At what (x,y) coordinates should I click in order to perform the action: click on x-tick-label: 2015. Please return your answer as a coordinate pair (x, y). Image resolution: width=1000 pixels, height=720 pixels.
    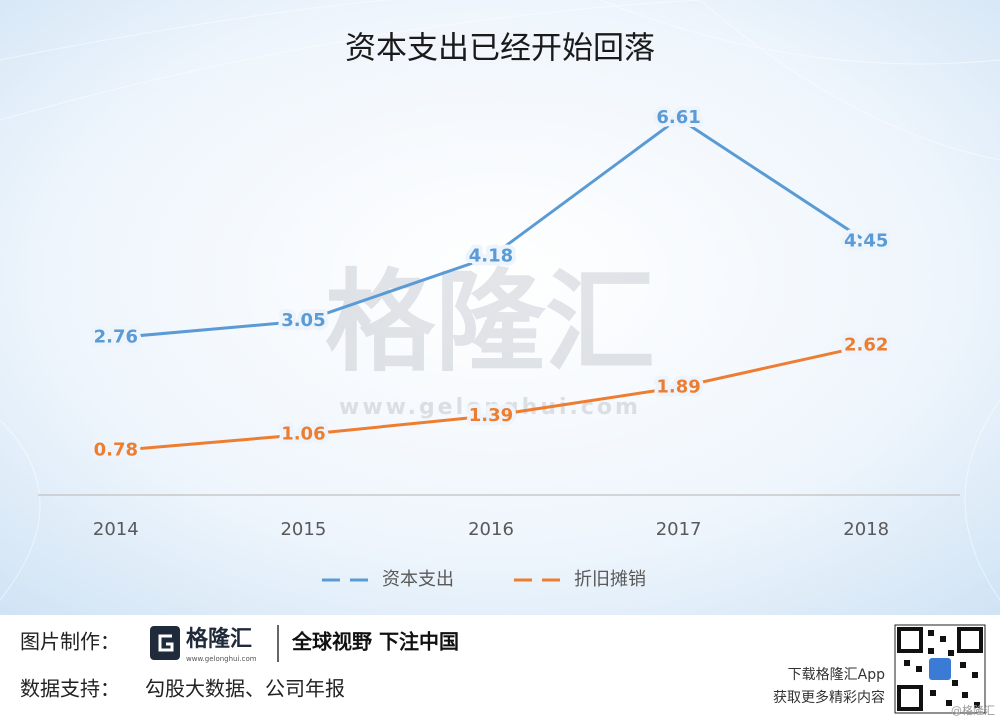
    Looking at the image, I should click on (303, 529).